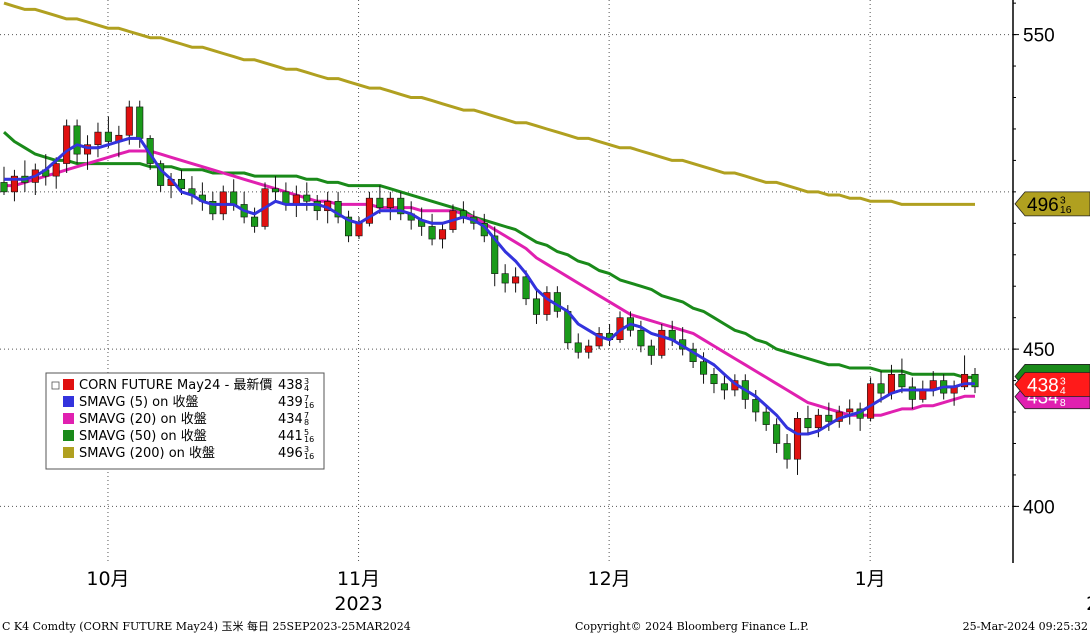 The width and height of the screenshot is (1090, 633). What do you see at coordinates (870, 579) in the screenshot?
I see `month-label-82: 1月` at bounding box center [870, 579].